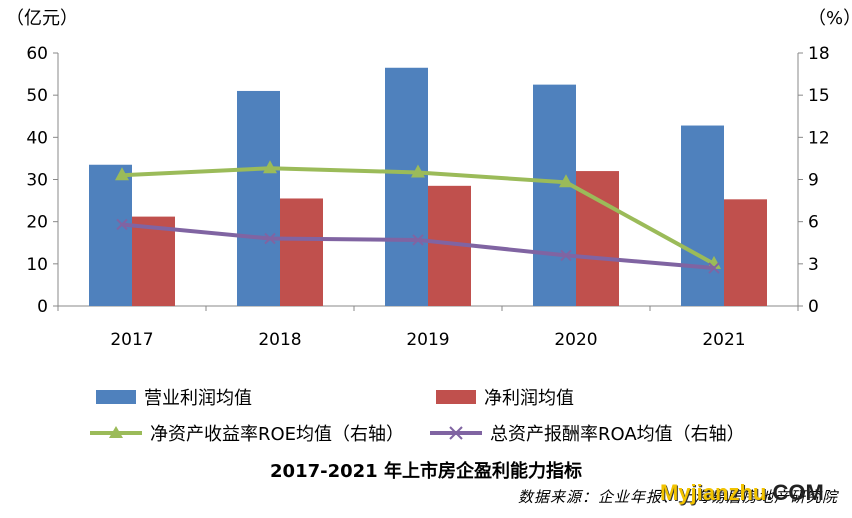 This screenshot has height=518, width=852. Describe the element at coordinates (37, 138) in the screenshot. I see `left-tick-label: 40` at that location.